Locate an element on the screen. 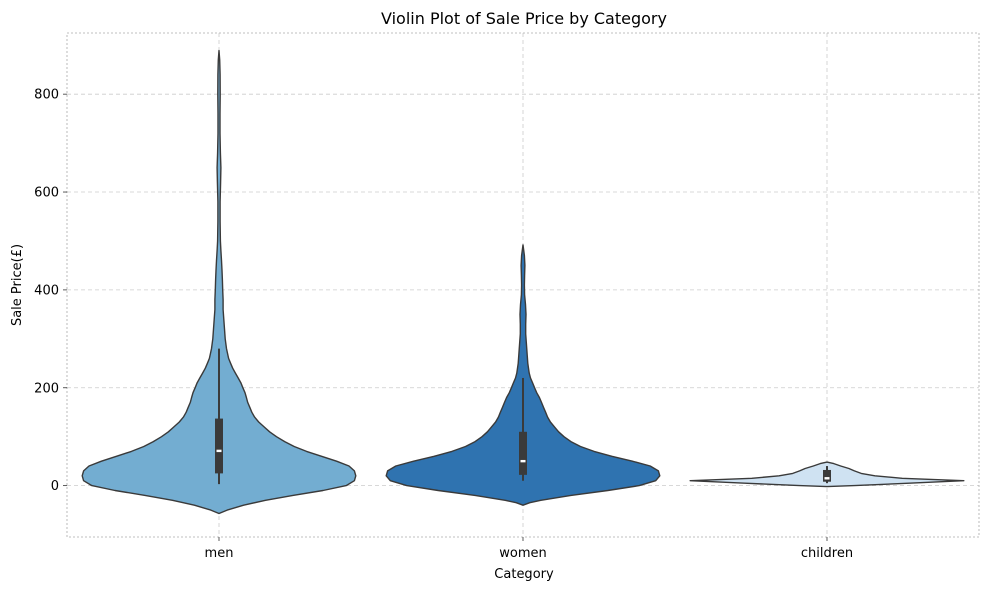 Image resolution: width=989 pixels, height=594 pixels. y-axis-label: Sale Price(£) is located at coordinates (17, 285).